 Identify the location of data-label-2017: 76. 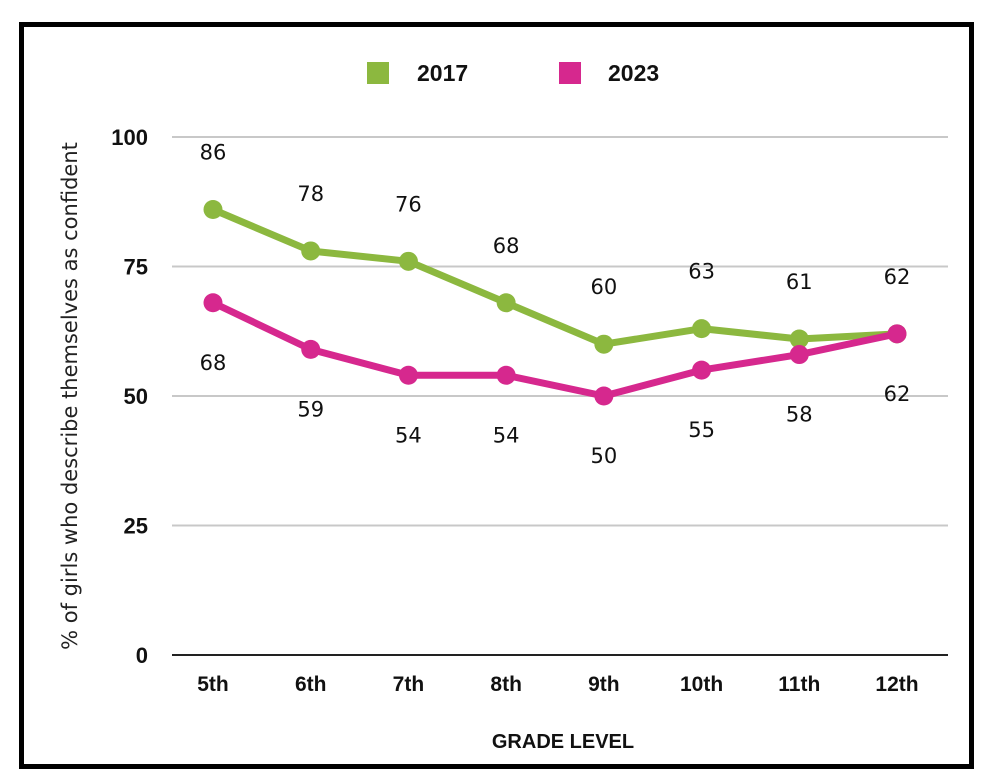
(408, 204).